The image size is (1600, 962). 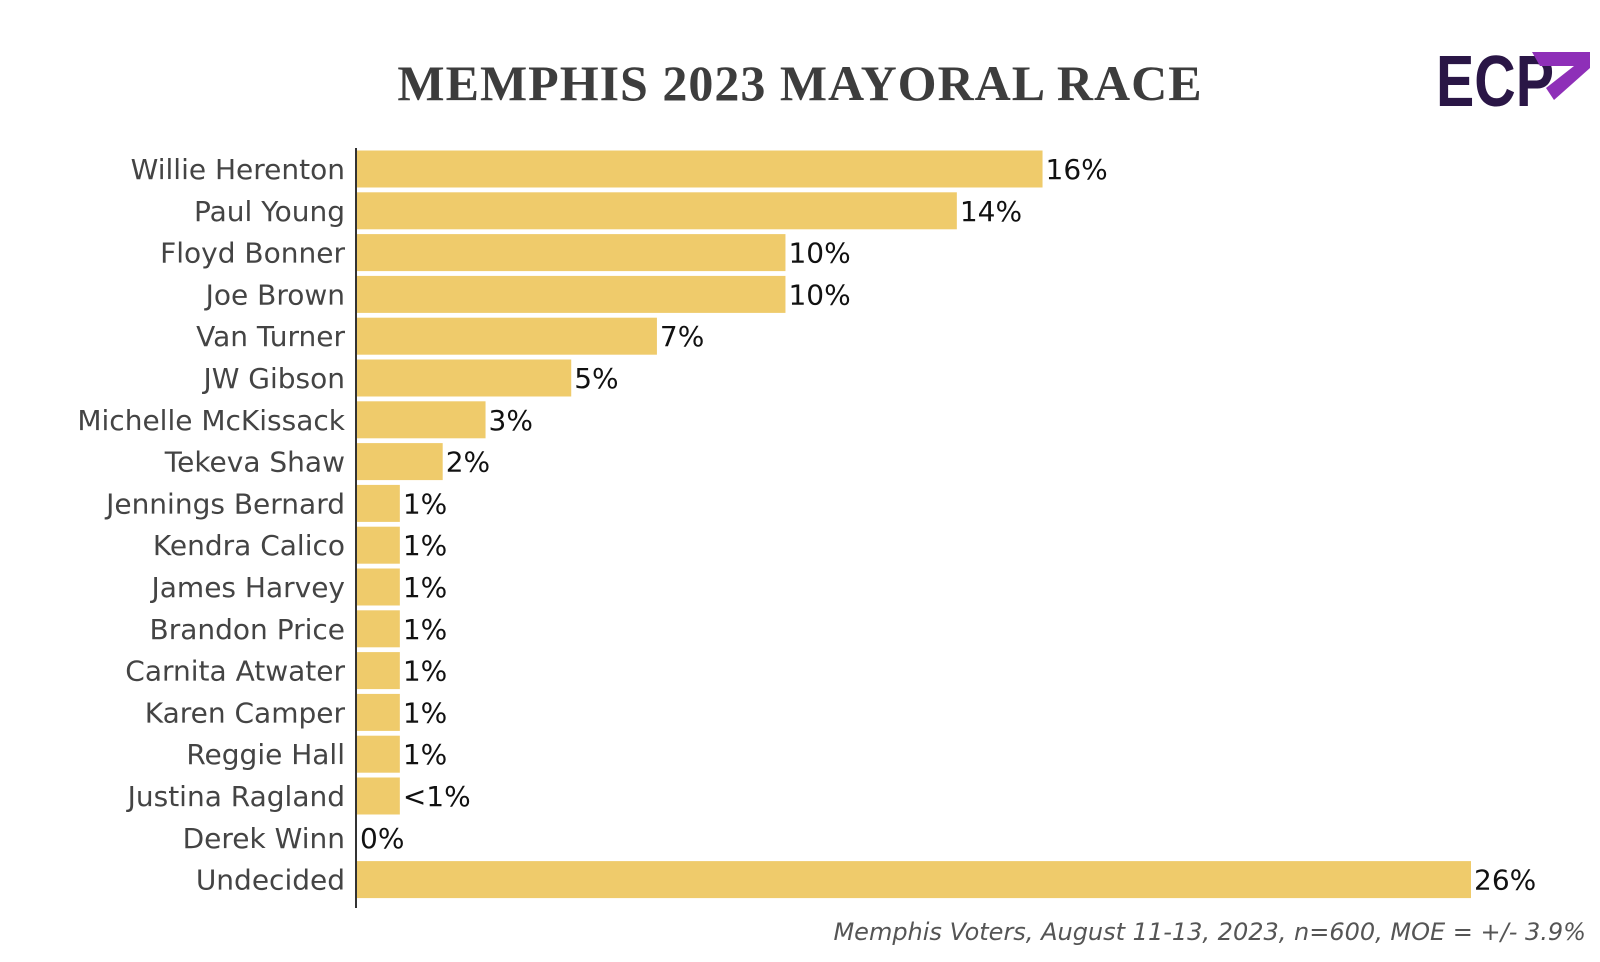 What do you see at coordinates (211, 420) in the screenshot?
I see `category-label: Michelle McKissack` at bounding box center [211, 420].